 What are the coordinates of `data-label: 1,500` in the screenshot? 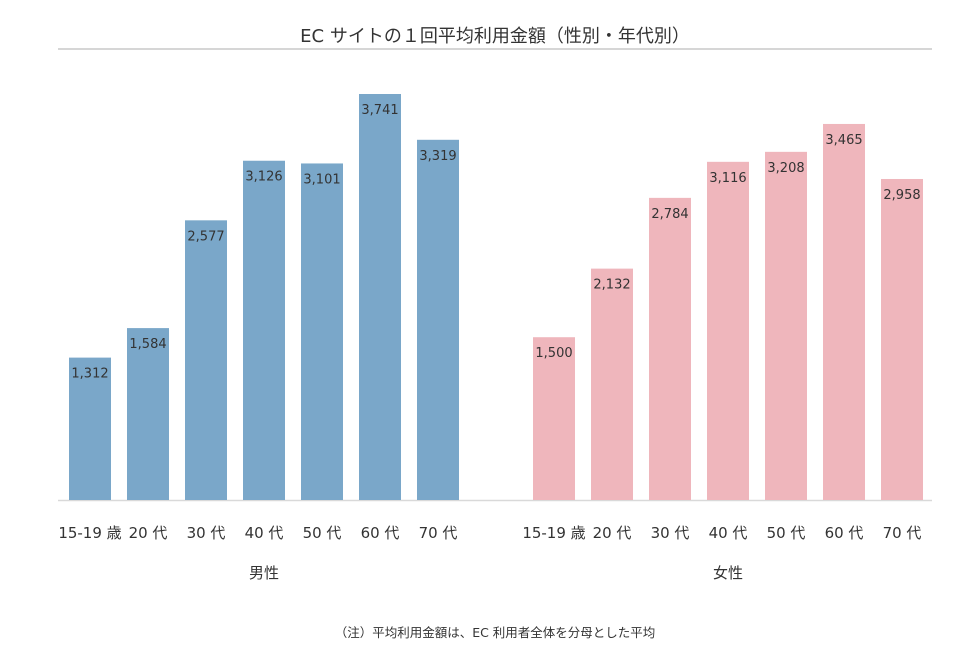 It's located at (553, 353).